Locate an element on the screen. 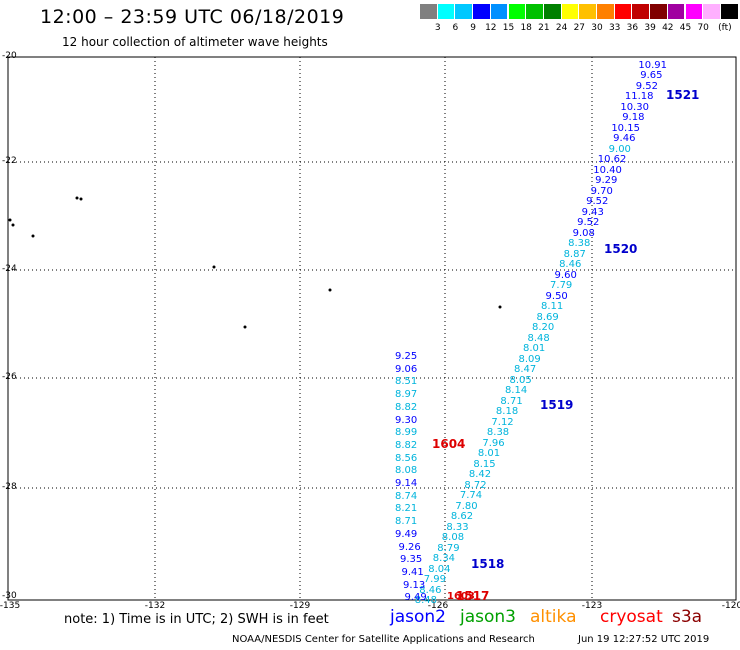 This screenshot has width=740, height=650. wave-height-value: 8.20 is located at coordinates (543, 328).